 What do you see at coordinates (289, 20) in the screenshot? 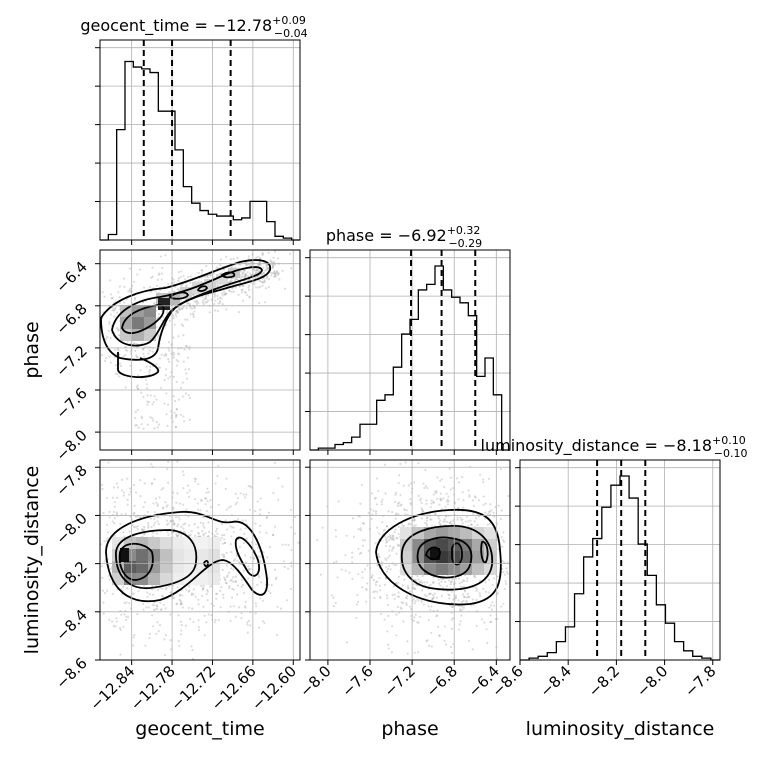
I see `panel-title-upper-error: +0.09` at bounding box center [289, 20].